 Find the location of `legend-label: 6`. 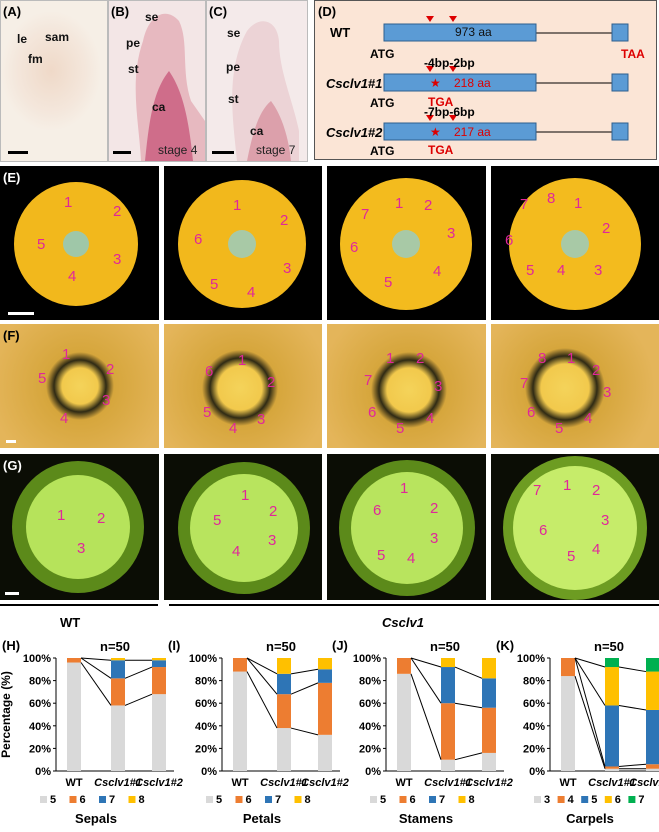

legend-label: 6 is located at coordinates (618, 800).